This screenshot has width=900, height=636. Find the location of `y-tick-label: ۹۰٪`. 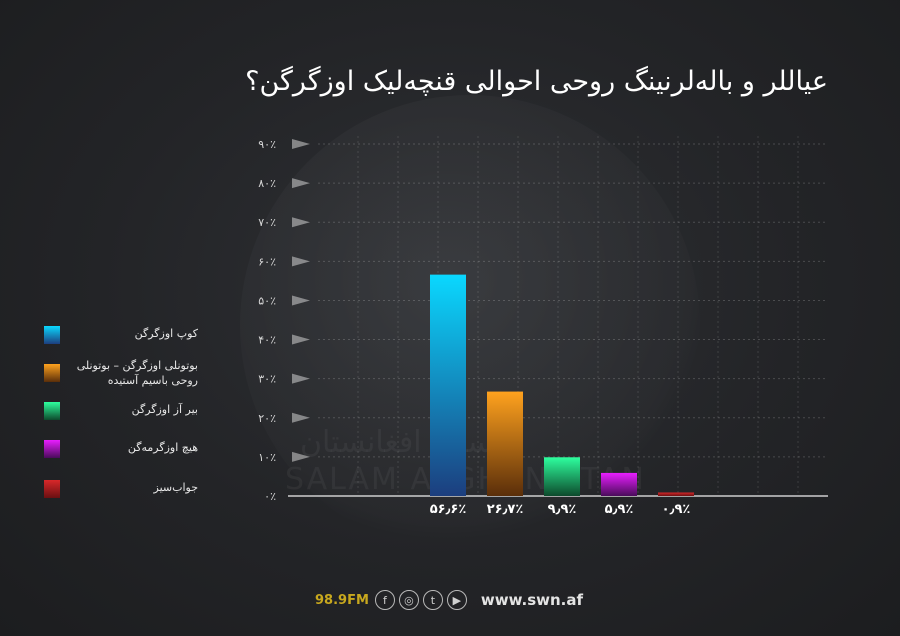

y-tick-label: ۹۰٪ is located at coordinates (267, 144).